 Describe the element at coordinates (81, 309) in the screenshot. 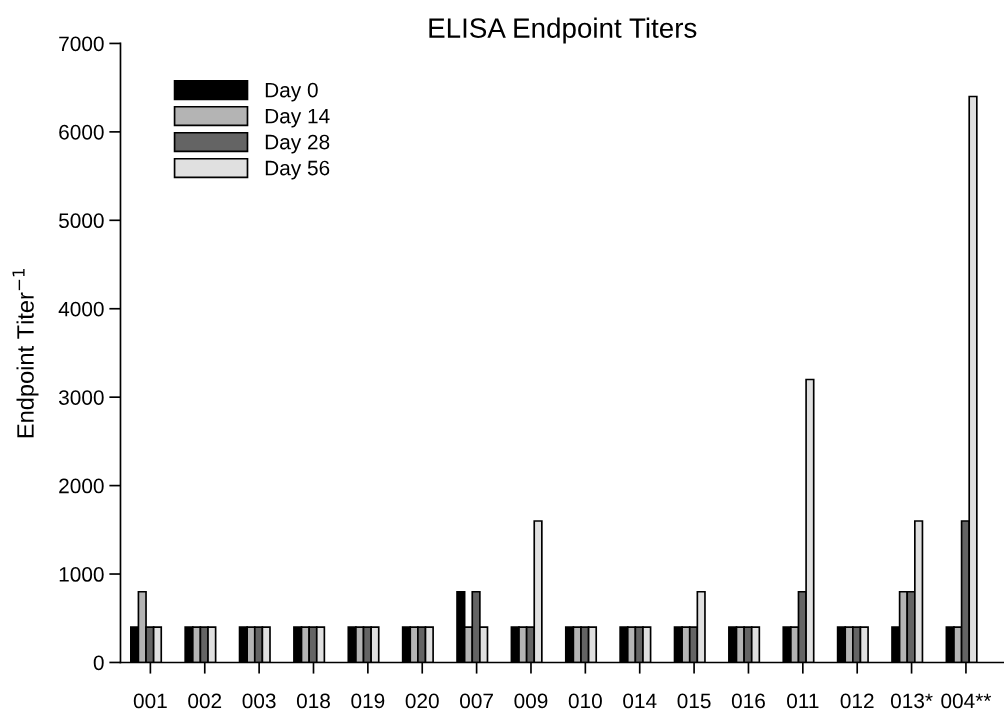

I see `y-tick-label: 4000` at that location.